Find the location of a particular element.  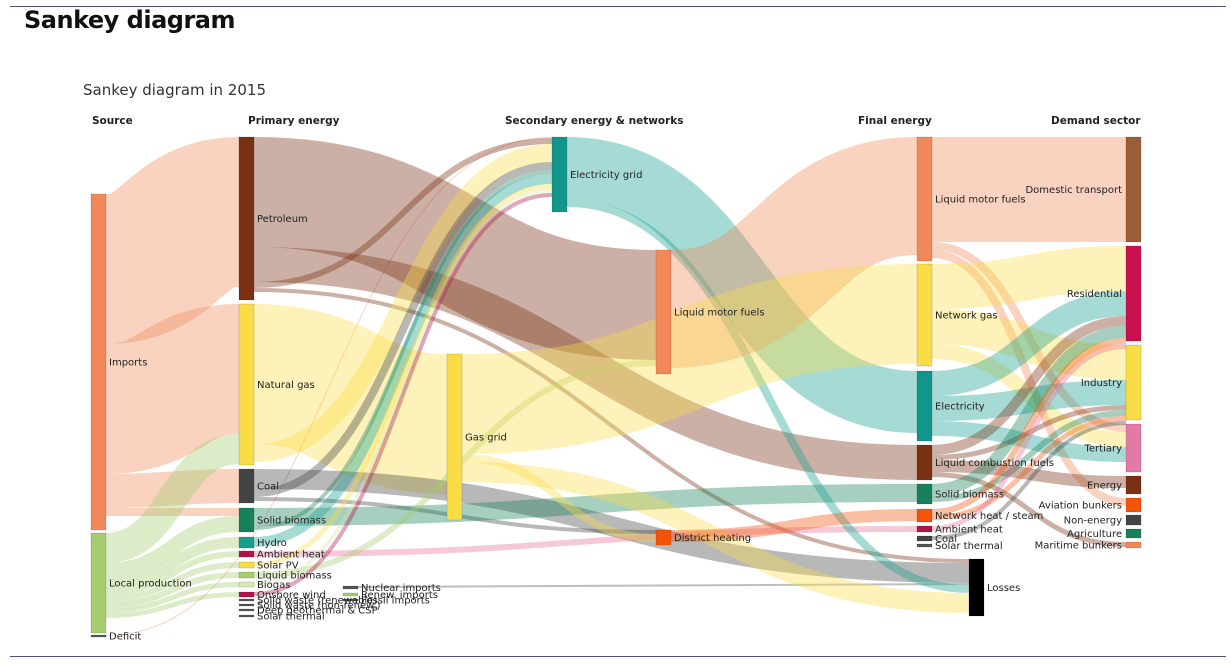

node-deficit is located at coordinates (98, 636).